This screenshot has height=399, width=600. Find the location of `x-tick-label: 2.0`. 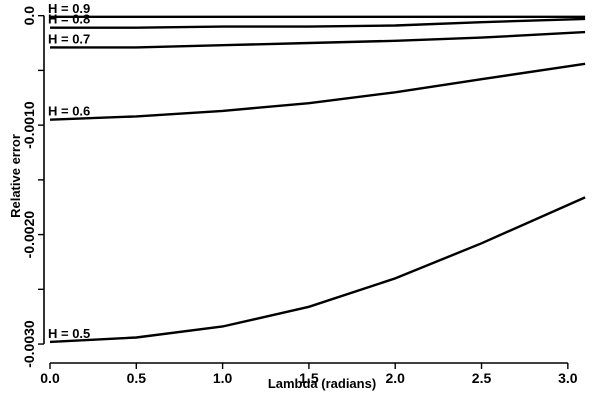

x-tick-label: 2.0 is located at coordinates (395, 378).